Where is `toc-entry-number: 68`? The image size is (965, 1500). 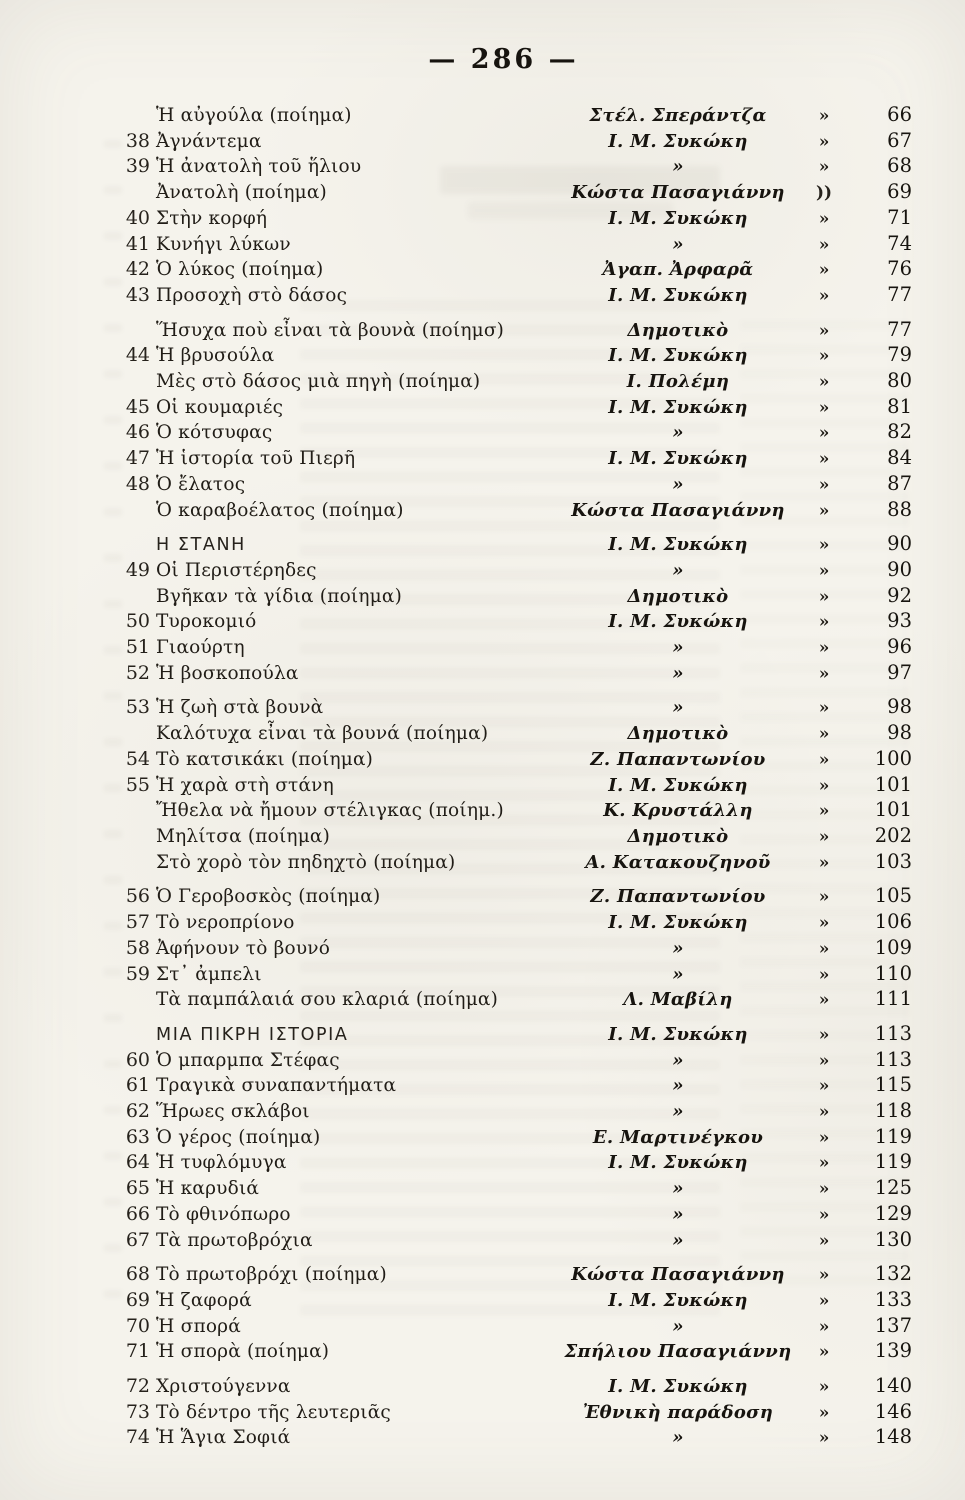 toc-entry-number: 68 is located at coordinates (137, 1274).